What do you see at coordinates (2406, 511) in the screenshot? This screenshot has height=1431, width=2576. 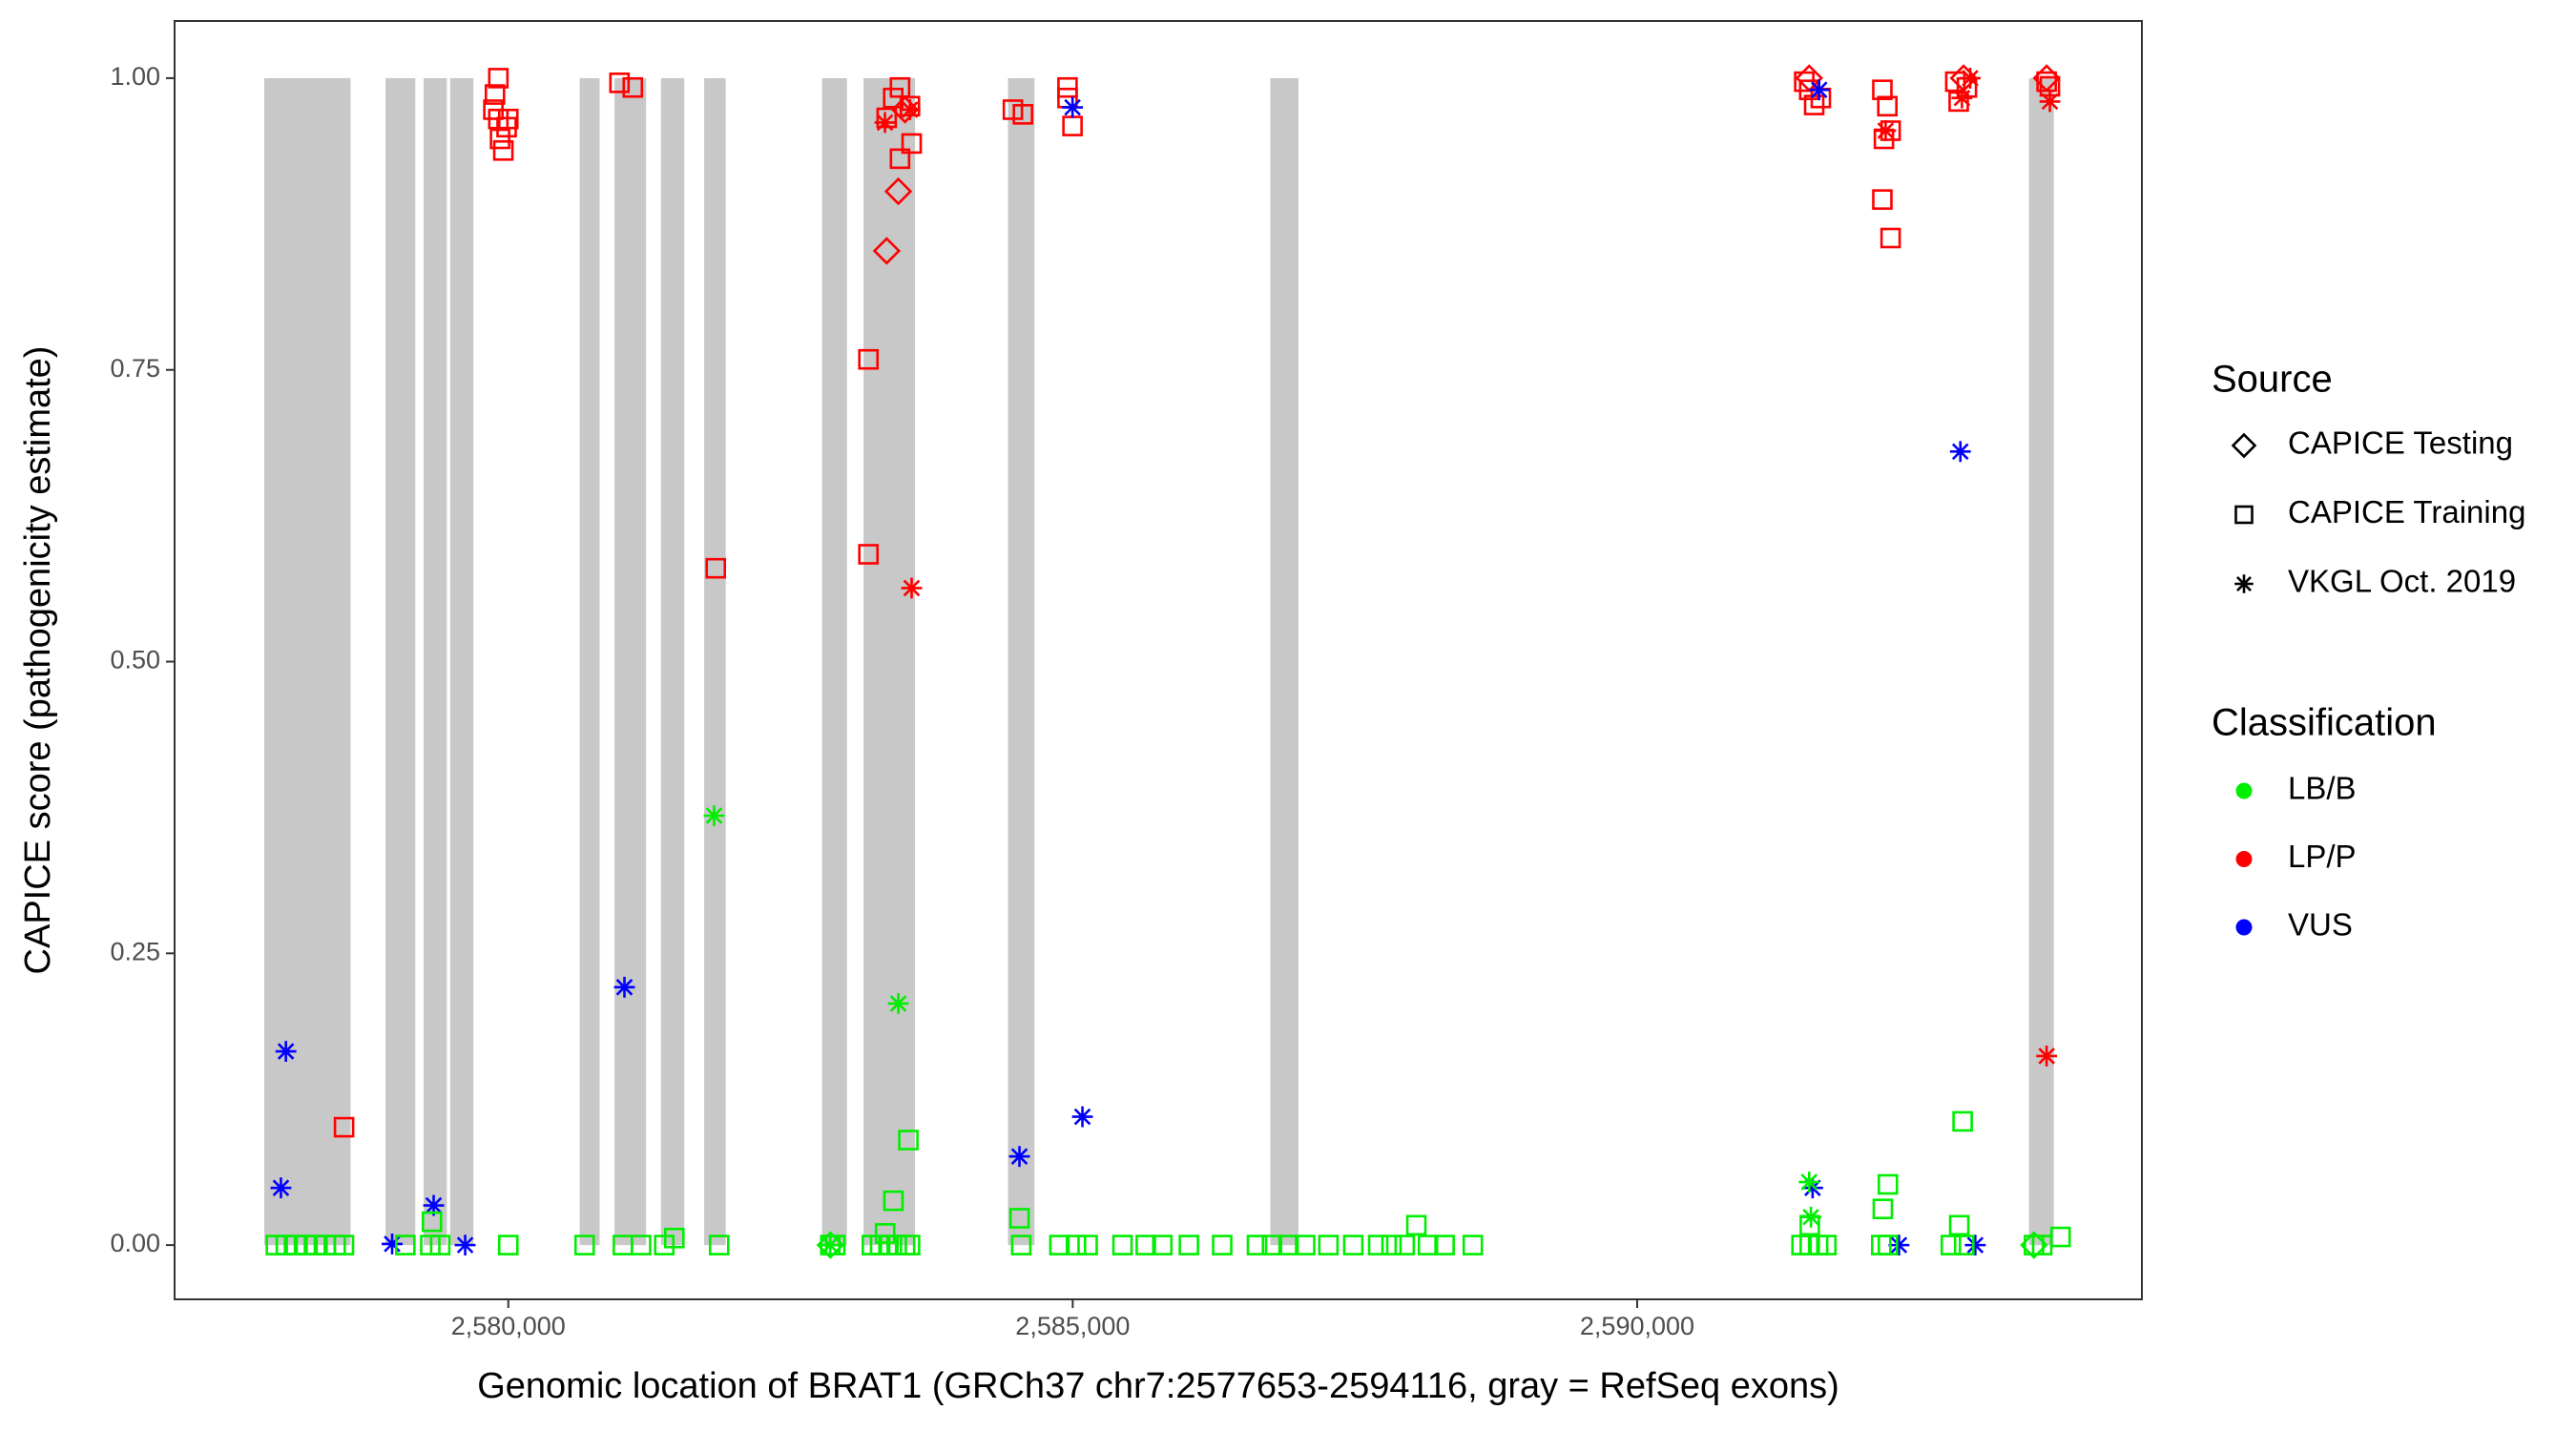 I see `legend-label: CAPICE Training` at bounding box center [2406, 511].